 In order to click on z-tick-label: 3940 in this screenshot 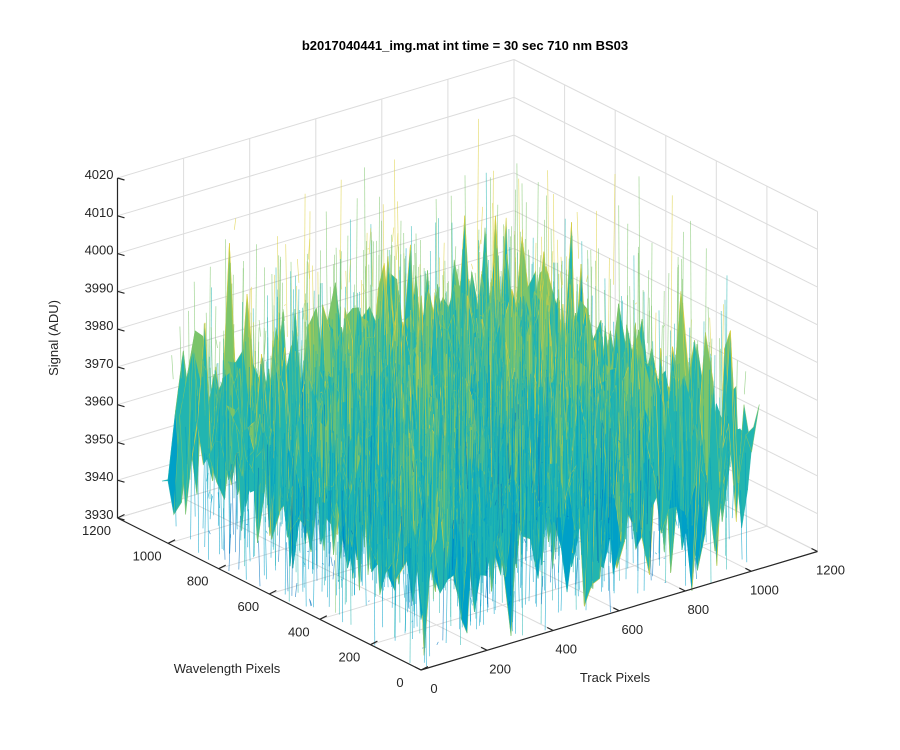, I will do `click(99, 476)`.